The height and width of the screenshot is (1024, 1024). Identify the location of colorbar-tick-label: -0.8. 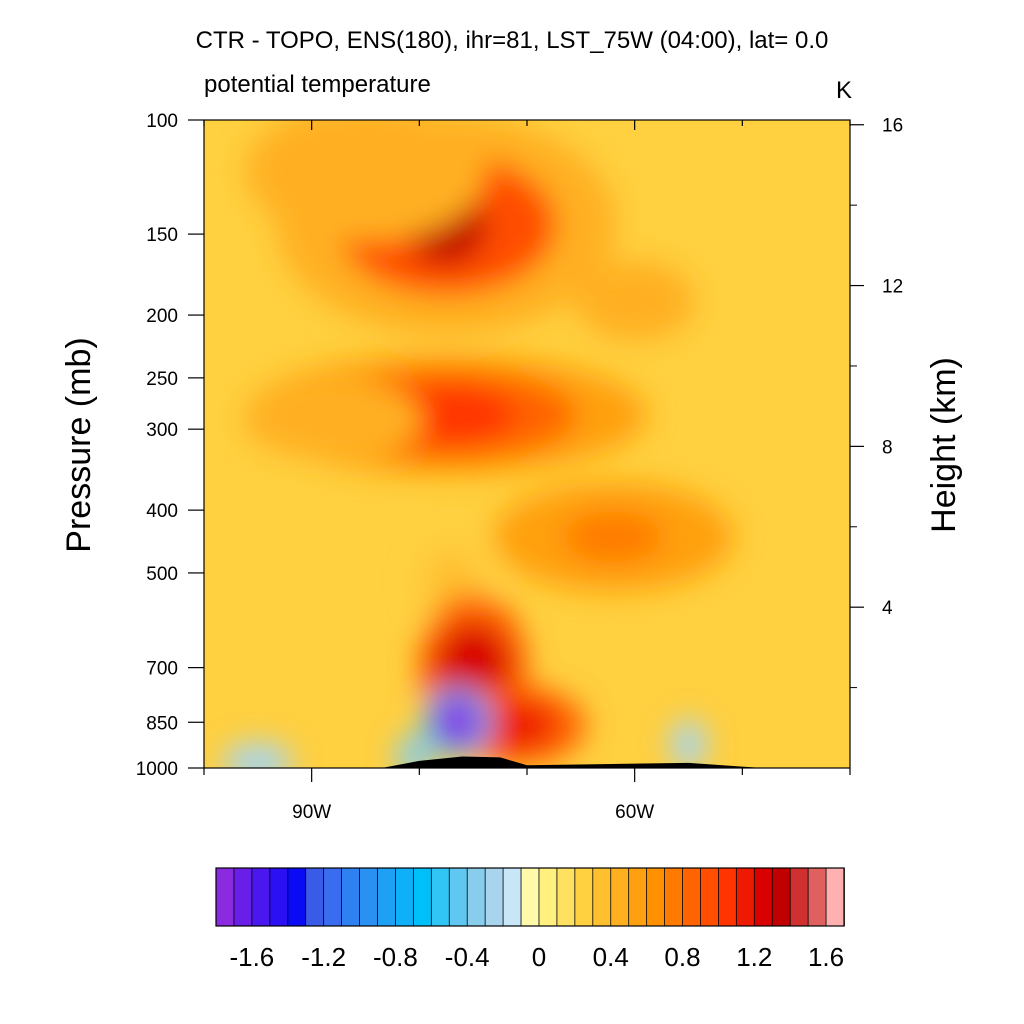
(395, 957).